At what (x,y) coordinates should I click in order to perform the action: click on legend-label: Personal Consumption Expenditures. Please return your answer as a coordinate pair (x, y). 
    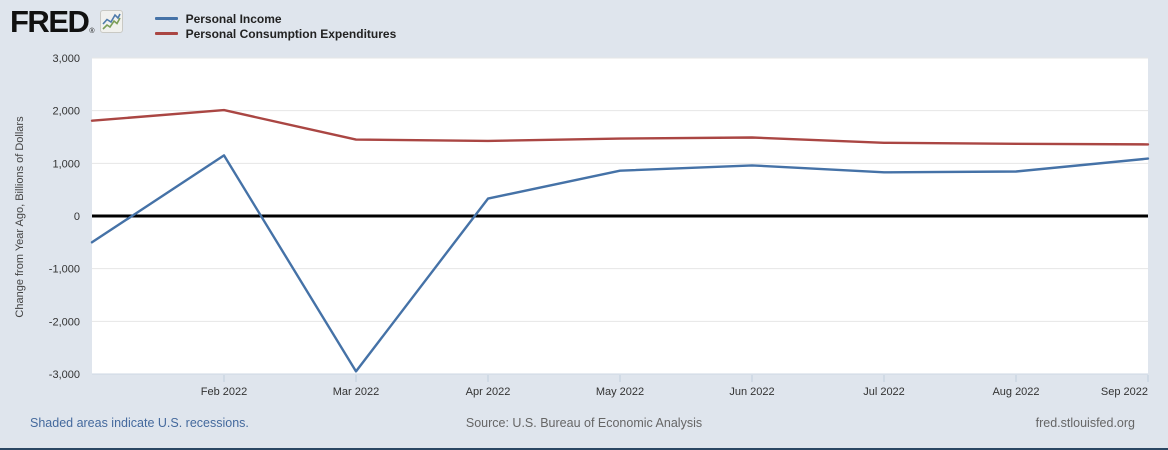
    Looking at the image, I should click on (291, 33).